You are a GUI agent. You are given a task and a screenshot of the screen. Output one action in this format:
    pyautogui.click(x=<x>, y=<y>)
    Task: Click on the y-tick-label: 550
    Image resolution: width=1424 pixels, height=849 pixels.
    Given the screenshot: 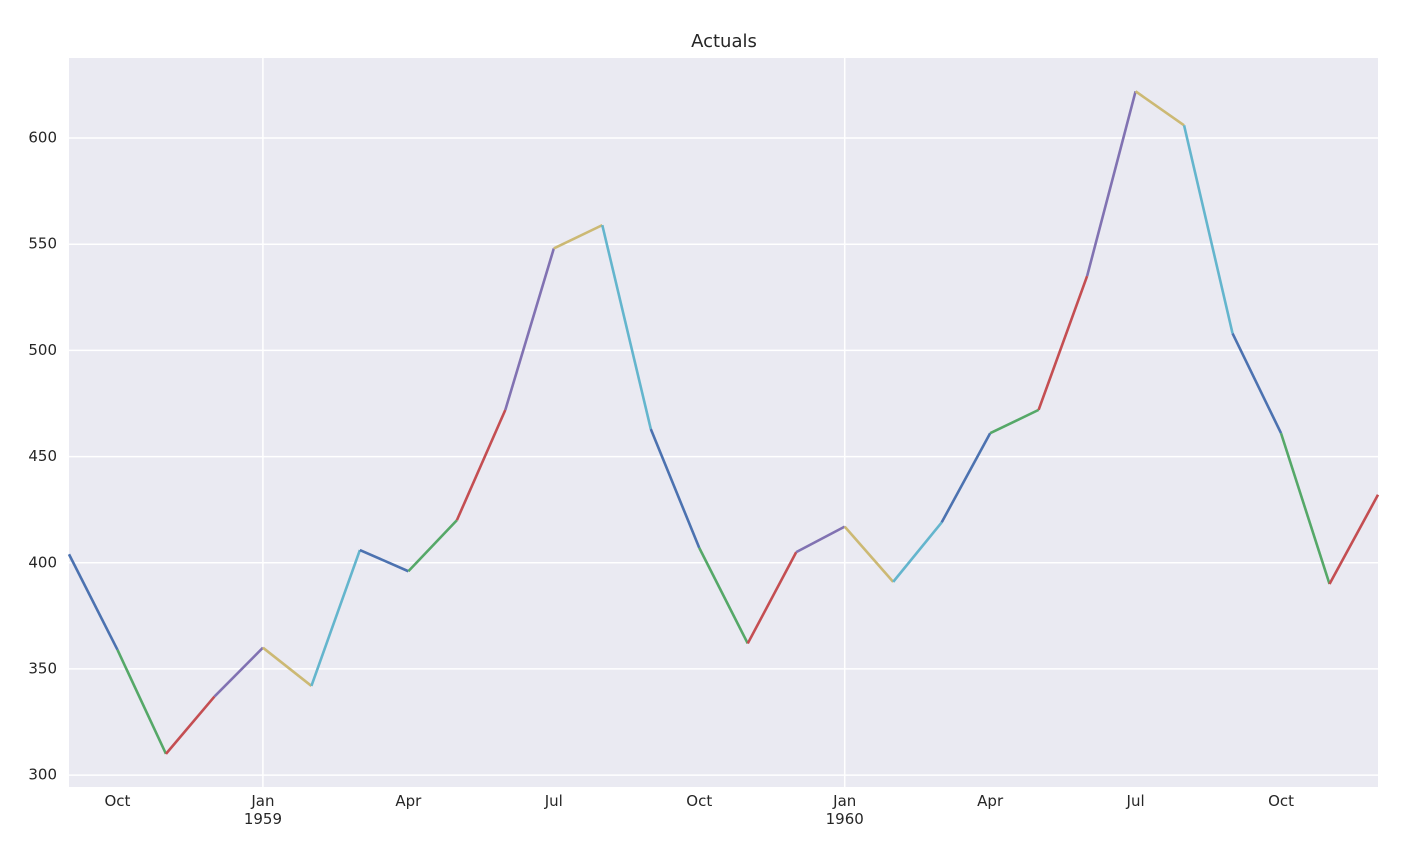 What is the action you would take?
    pyautogui.click(x=42, y=244)
    